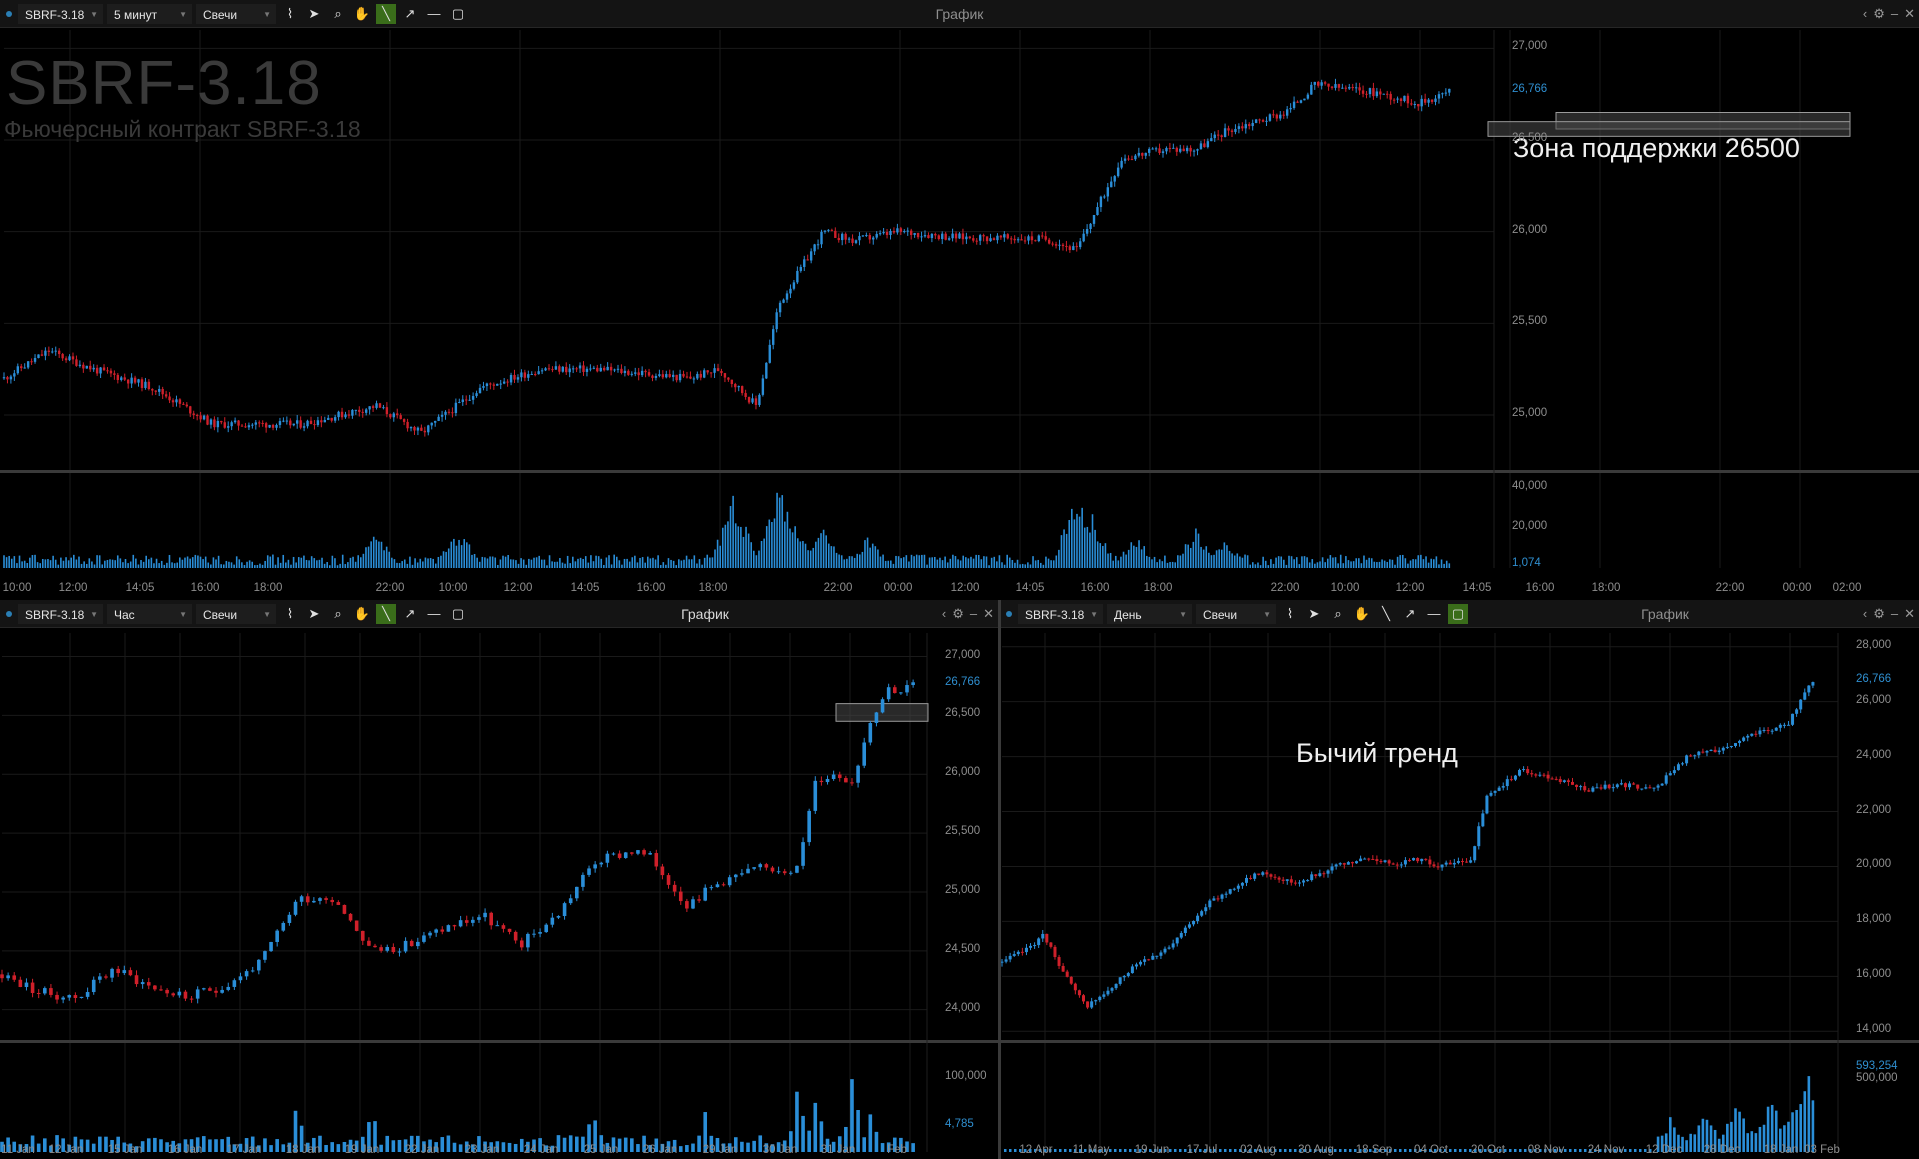  What do you see at coordinates (965, 588) in the screenshot?
I see `time-tick-label: 12:00` at bounding box center [965, 588].